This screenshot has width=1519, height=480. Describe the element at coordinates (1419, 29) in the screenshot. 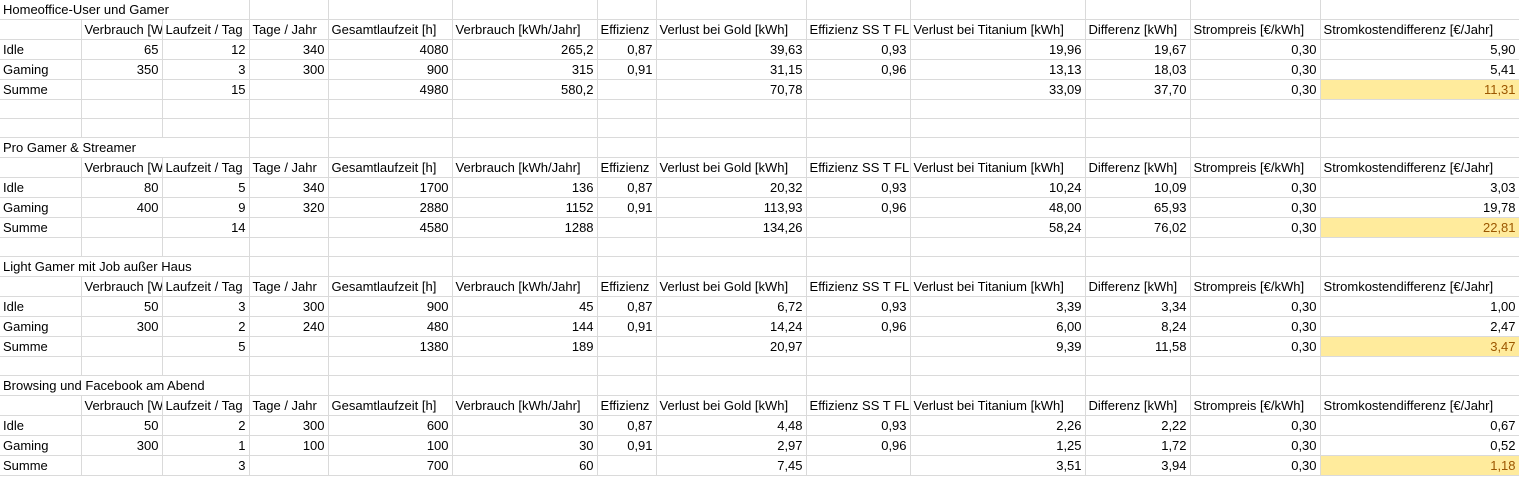

I see `column-header: Stromkostendifferenz [€/Jahr]` at that location.